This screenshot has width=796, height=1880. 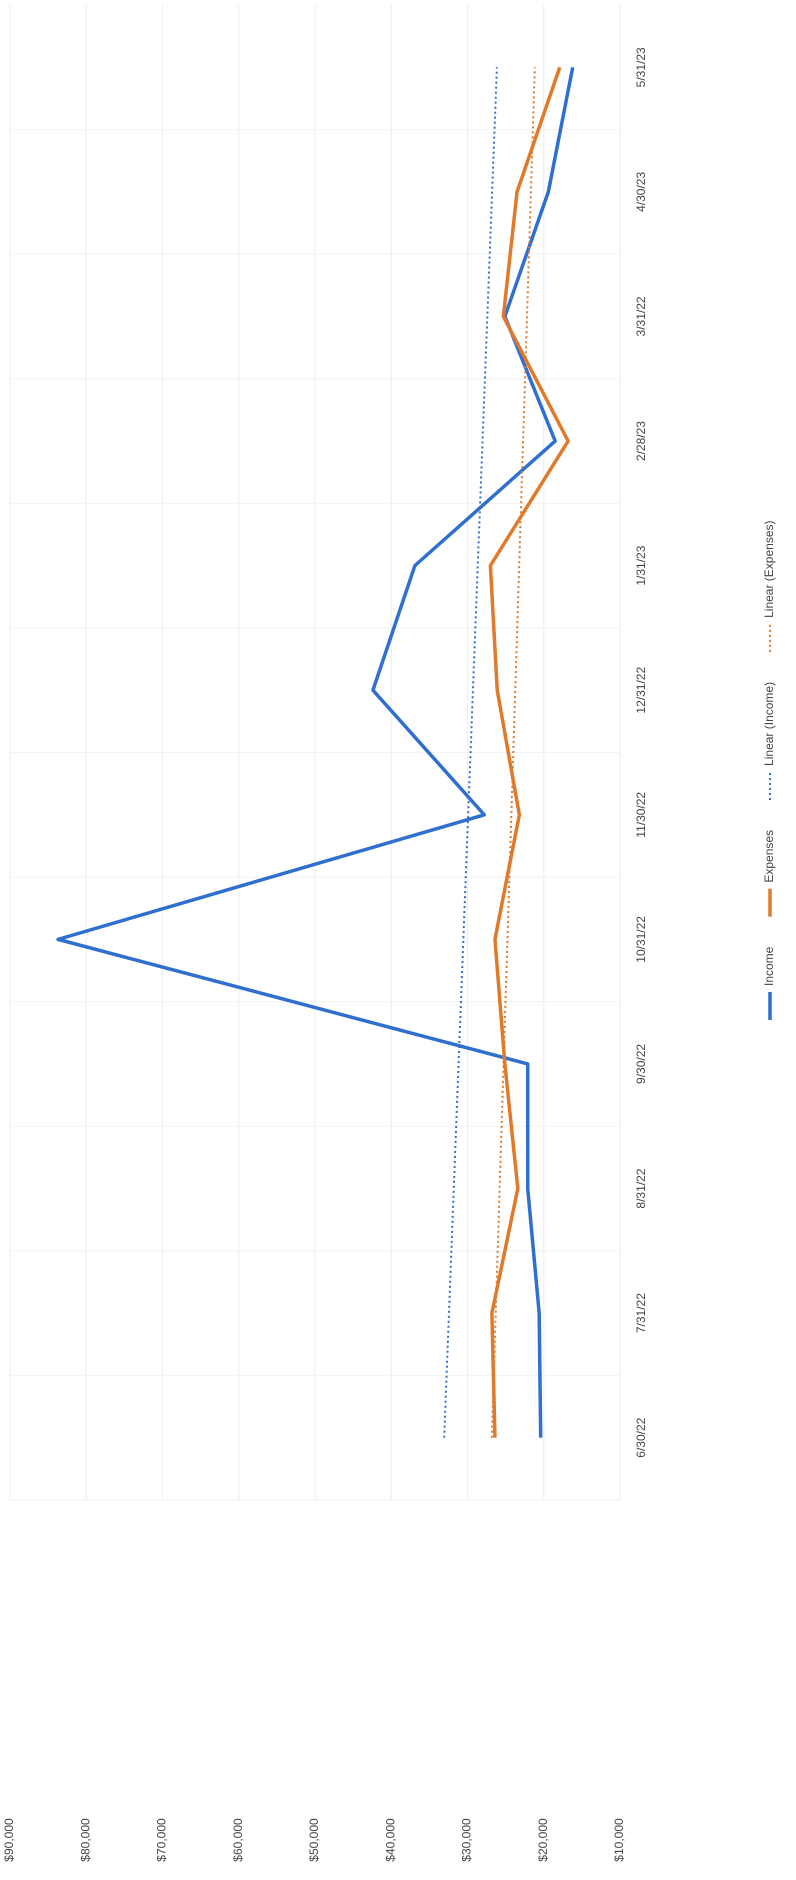 What do you see at coordinates (641, 1188) in the screenshot?
I see `x-tick-label: 8/31/22` at bounding box center [641, 1188].